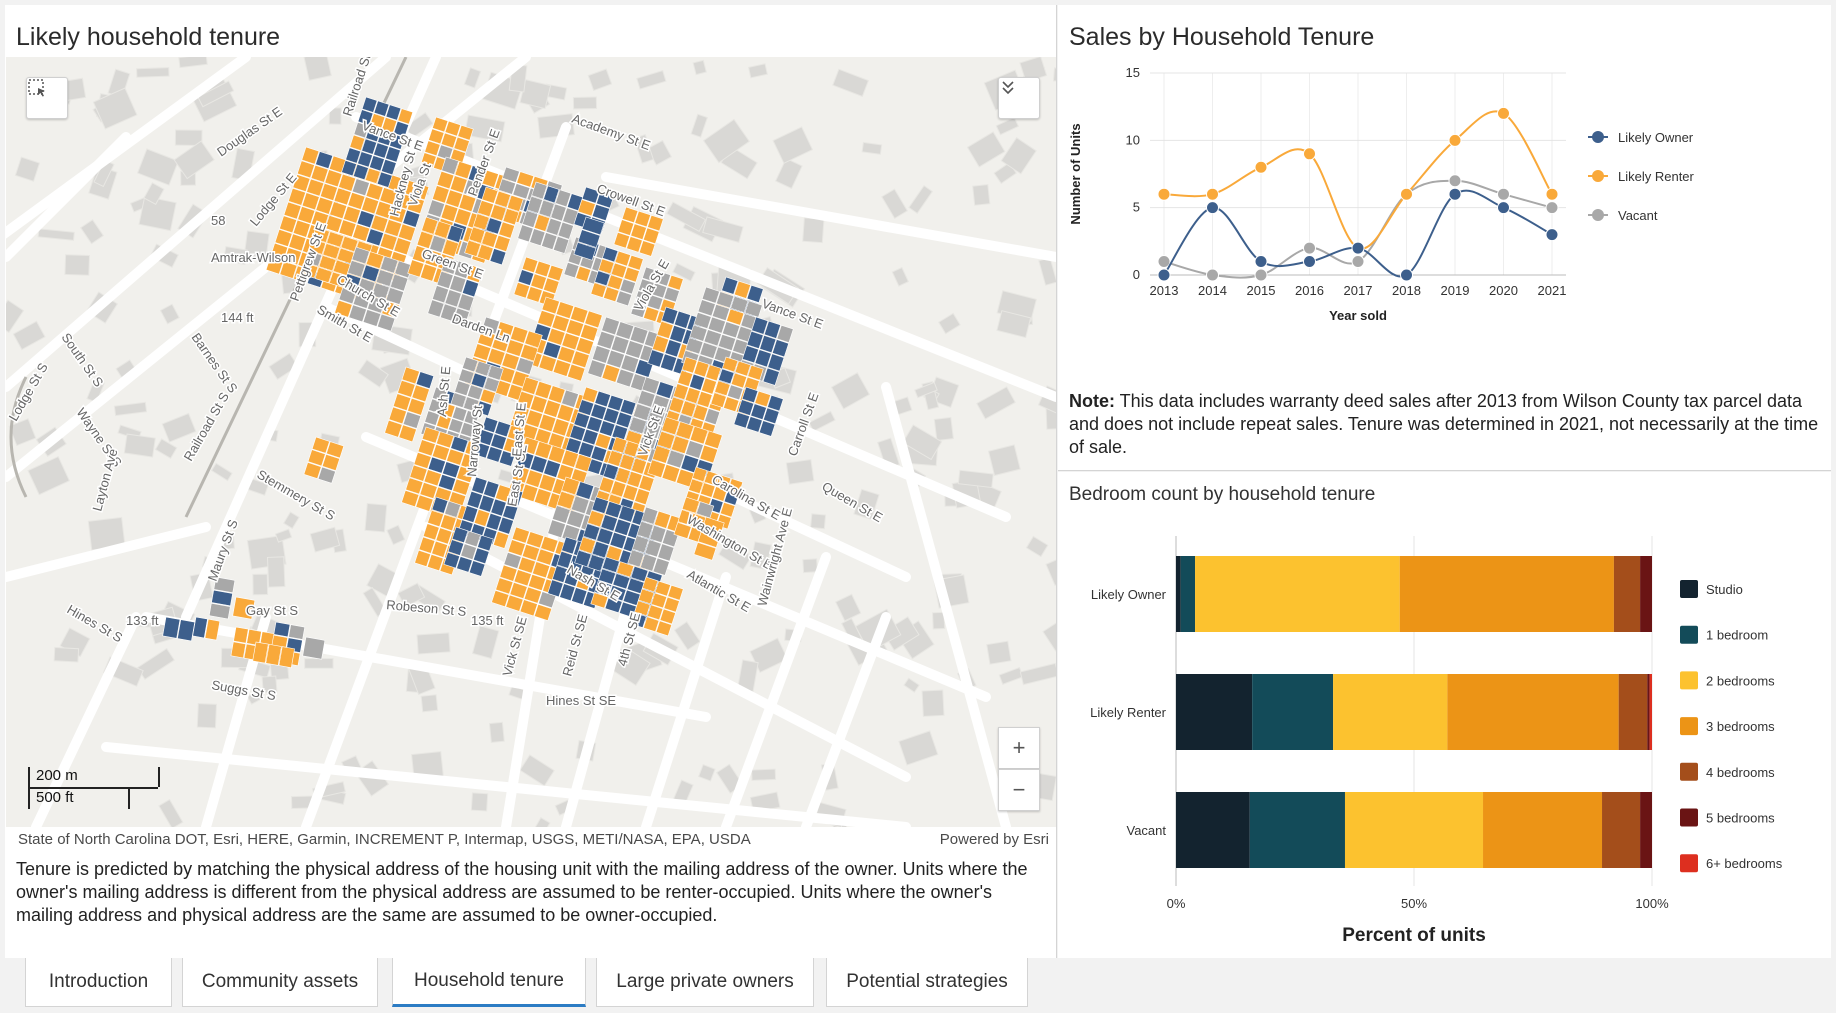 The width and height of the screenshot is (1836, 1013). Describe the element at coordinates (98, 982) in the screenshot. I see `tab-introduction: Introduction` at that location.